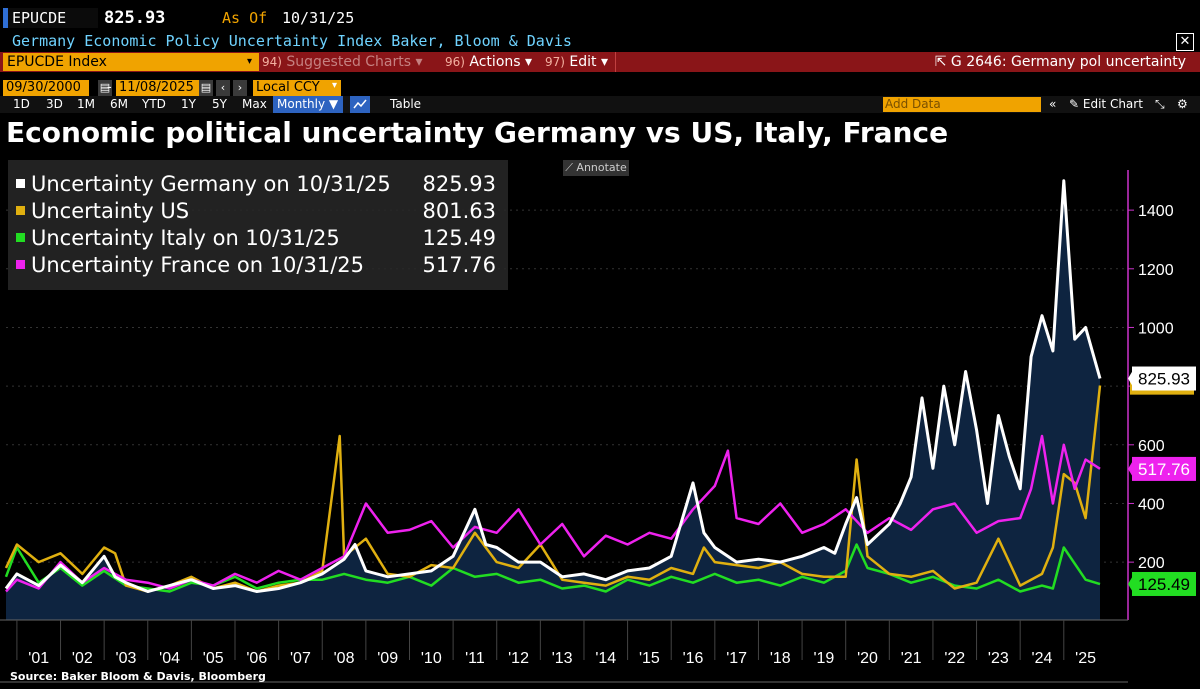 The width and height of the screenshot is (1200, 689). What do you see at coordinates (256, 658) in the screenshot?
I see `x-tick-label: '06` at bounding box center [256, 658].